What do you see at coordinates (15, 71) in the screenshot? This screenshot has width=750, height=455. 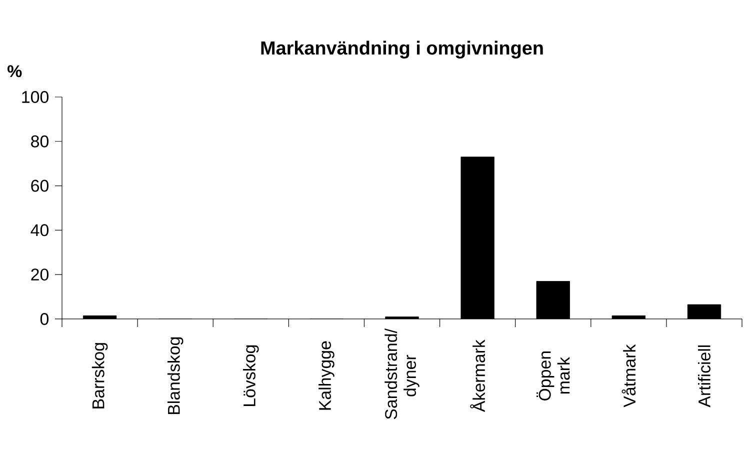 I see `y-axis-title: %` at bounding box center [15, 71].